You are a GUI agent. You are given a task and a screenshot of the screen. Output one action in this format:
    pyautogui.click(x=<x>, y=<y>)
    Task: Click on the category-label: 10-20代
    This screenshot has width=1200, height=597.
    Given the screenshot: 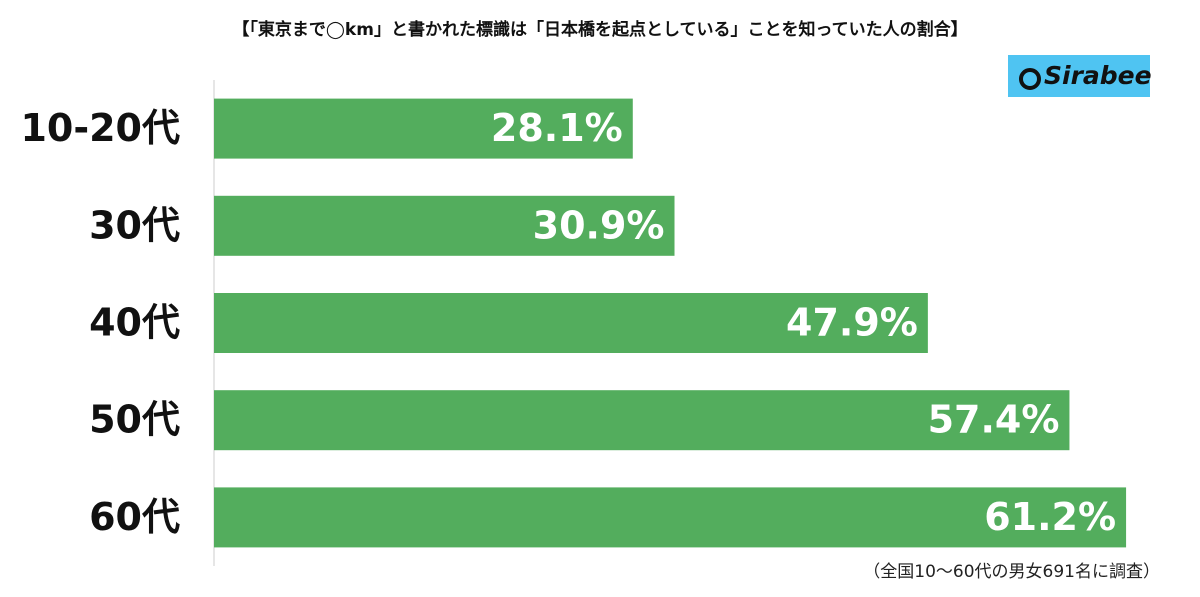 What is the action you would take?
    pyautogui.click(x=100, y=128)
    